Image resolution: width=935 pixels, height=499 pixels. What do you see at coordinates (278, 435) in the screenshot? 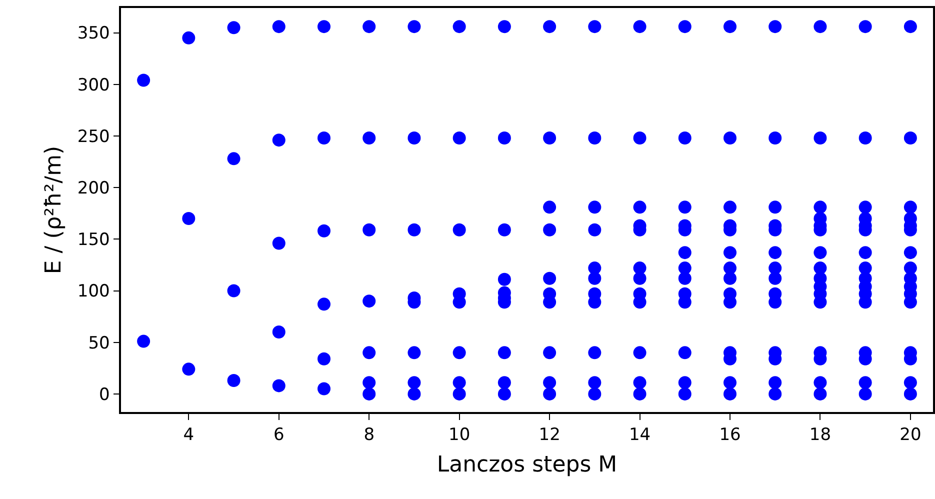
I see `x-tick-label: 6` at bounding box center [278, 435].